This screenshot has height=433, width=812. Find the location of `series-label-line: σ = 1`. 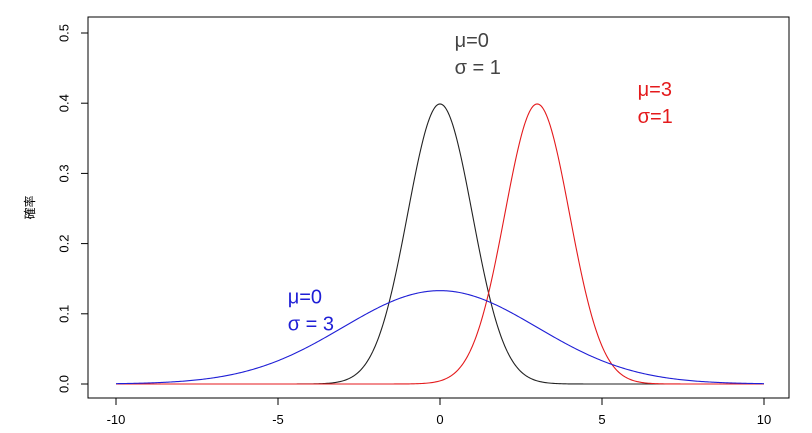

series-label-line: σ = 1 is located at coordinates (478, 68).